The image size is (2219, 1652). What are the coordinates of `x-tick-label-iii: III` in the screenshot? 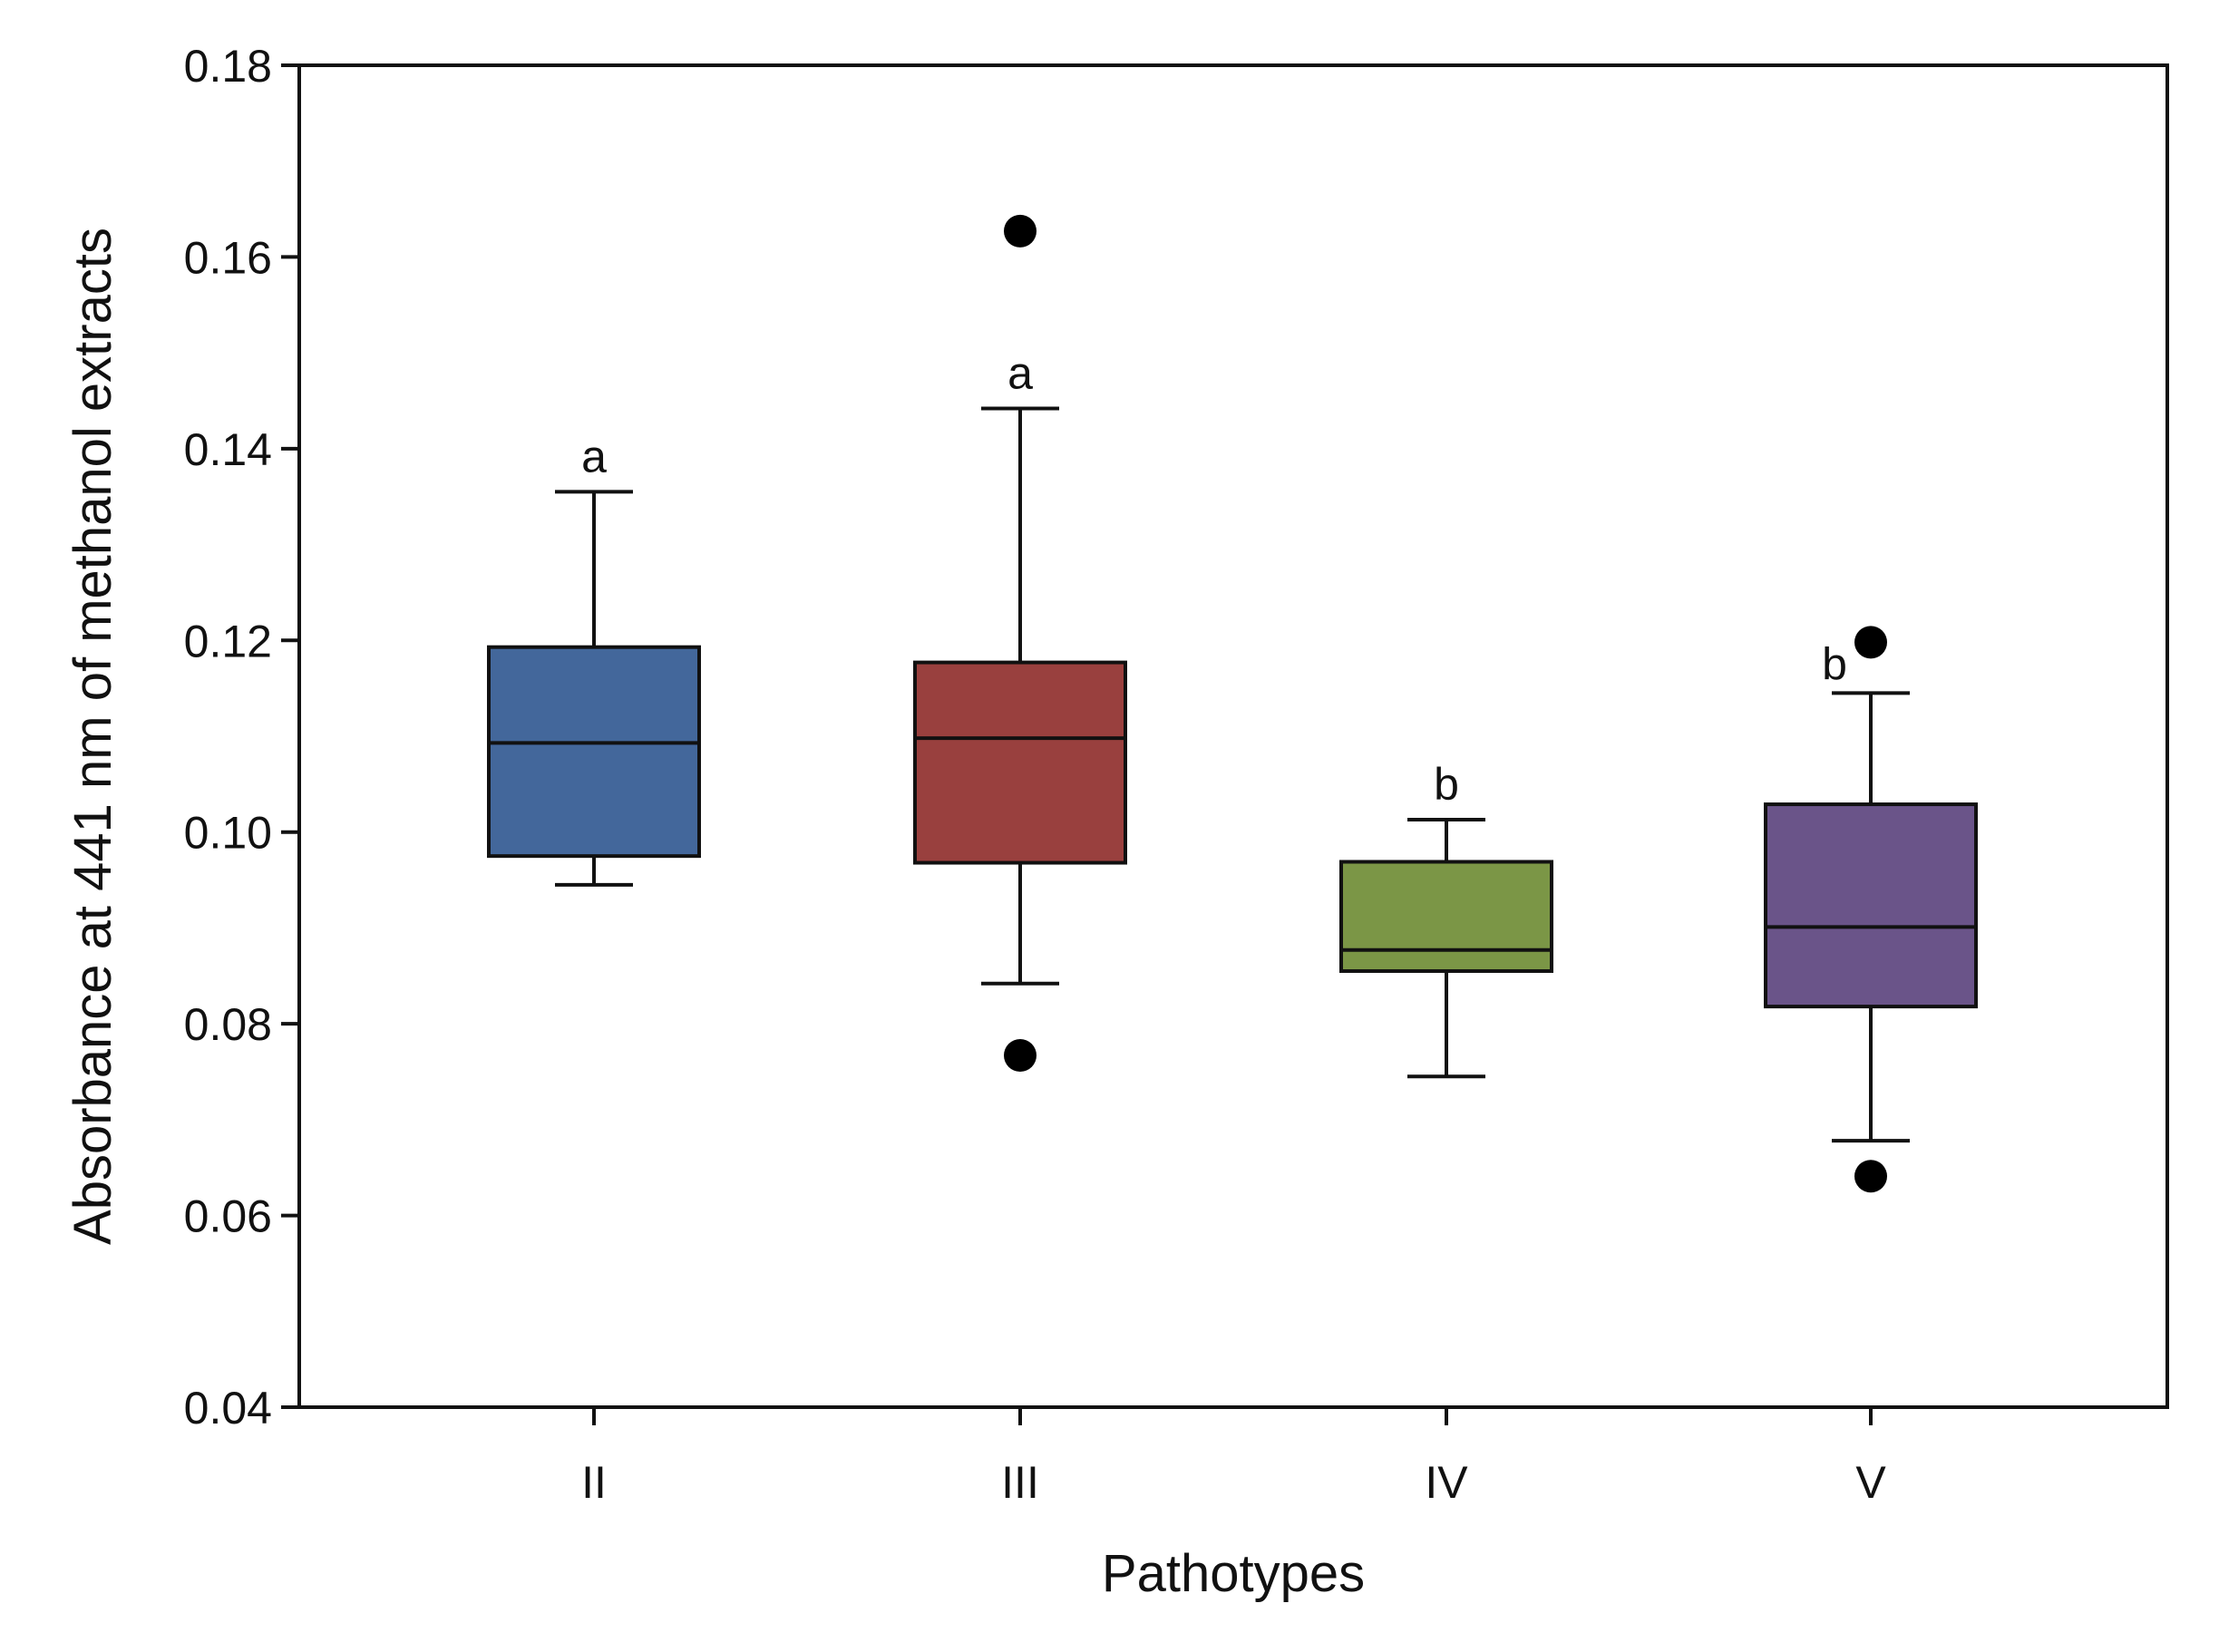 It's located at (1020, 1483).